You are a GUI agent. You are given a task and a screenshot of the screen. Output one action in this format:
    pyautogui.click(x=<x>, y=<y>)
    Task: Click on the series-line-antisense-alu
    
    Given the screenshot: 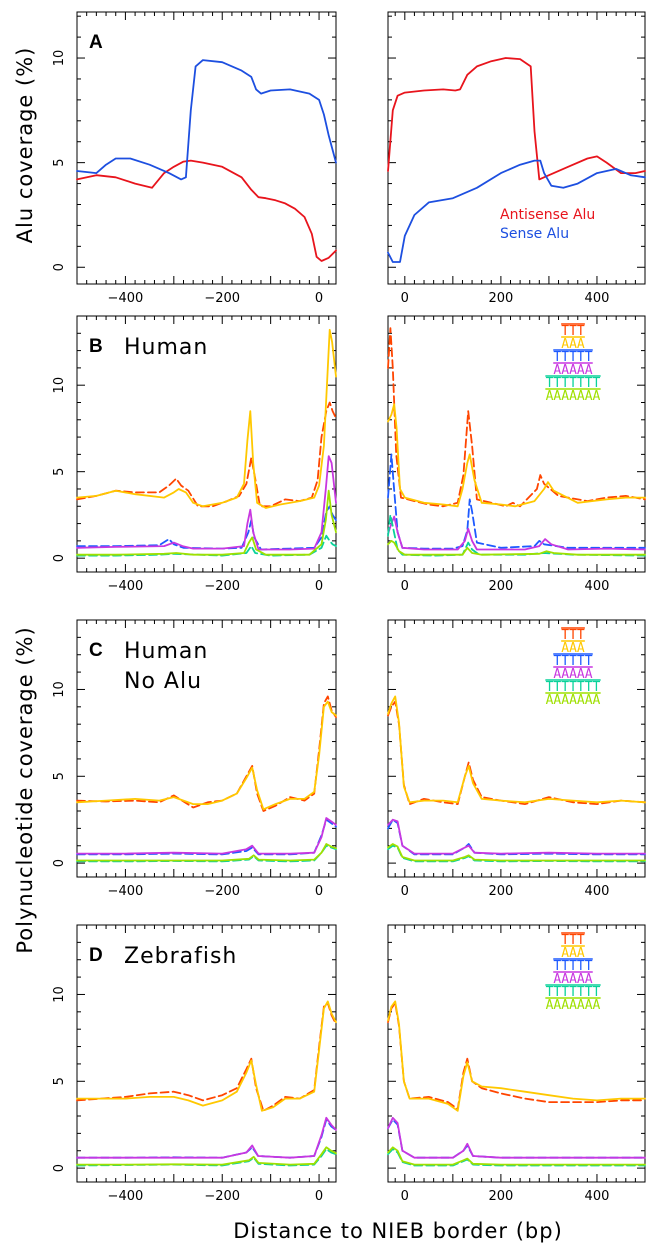 What is the action you would take?
    pyautogui.click(x=206, y=210)
    